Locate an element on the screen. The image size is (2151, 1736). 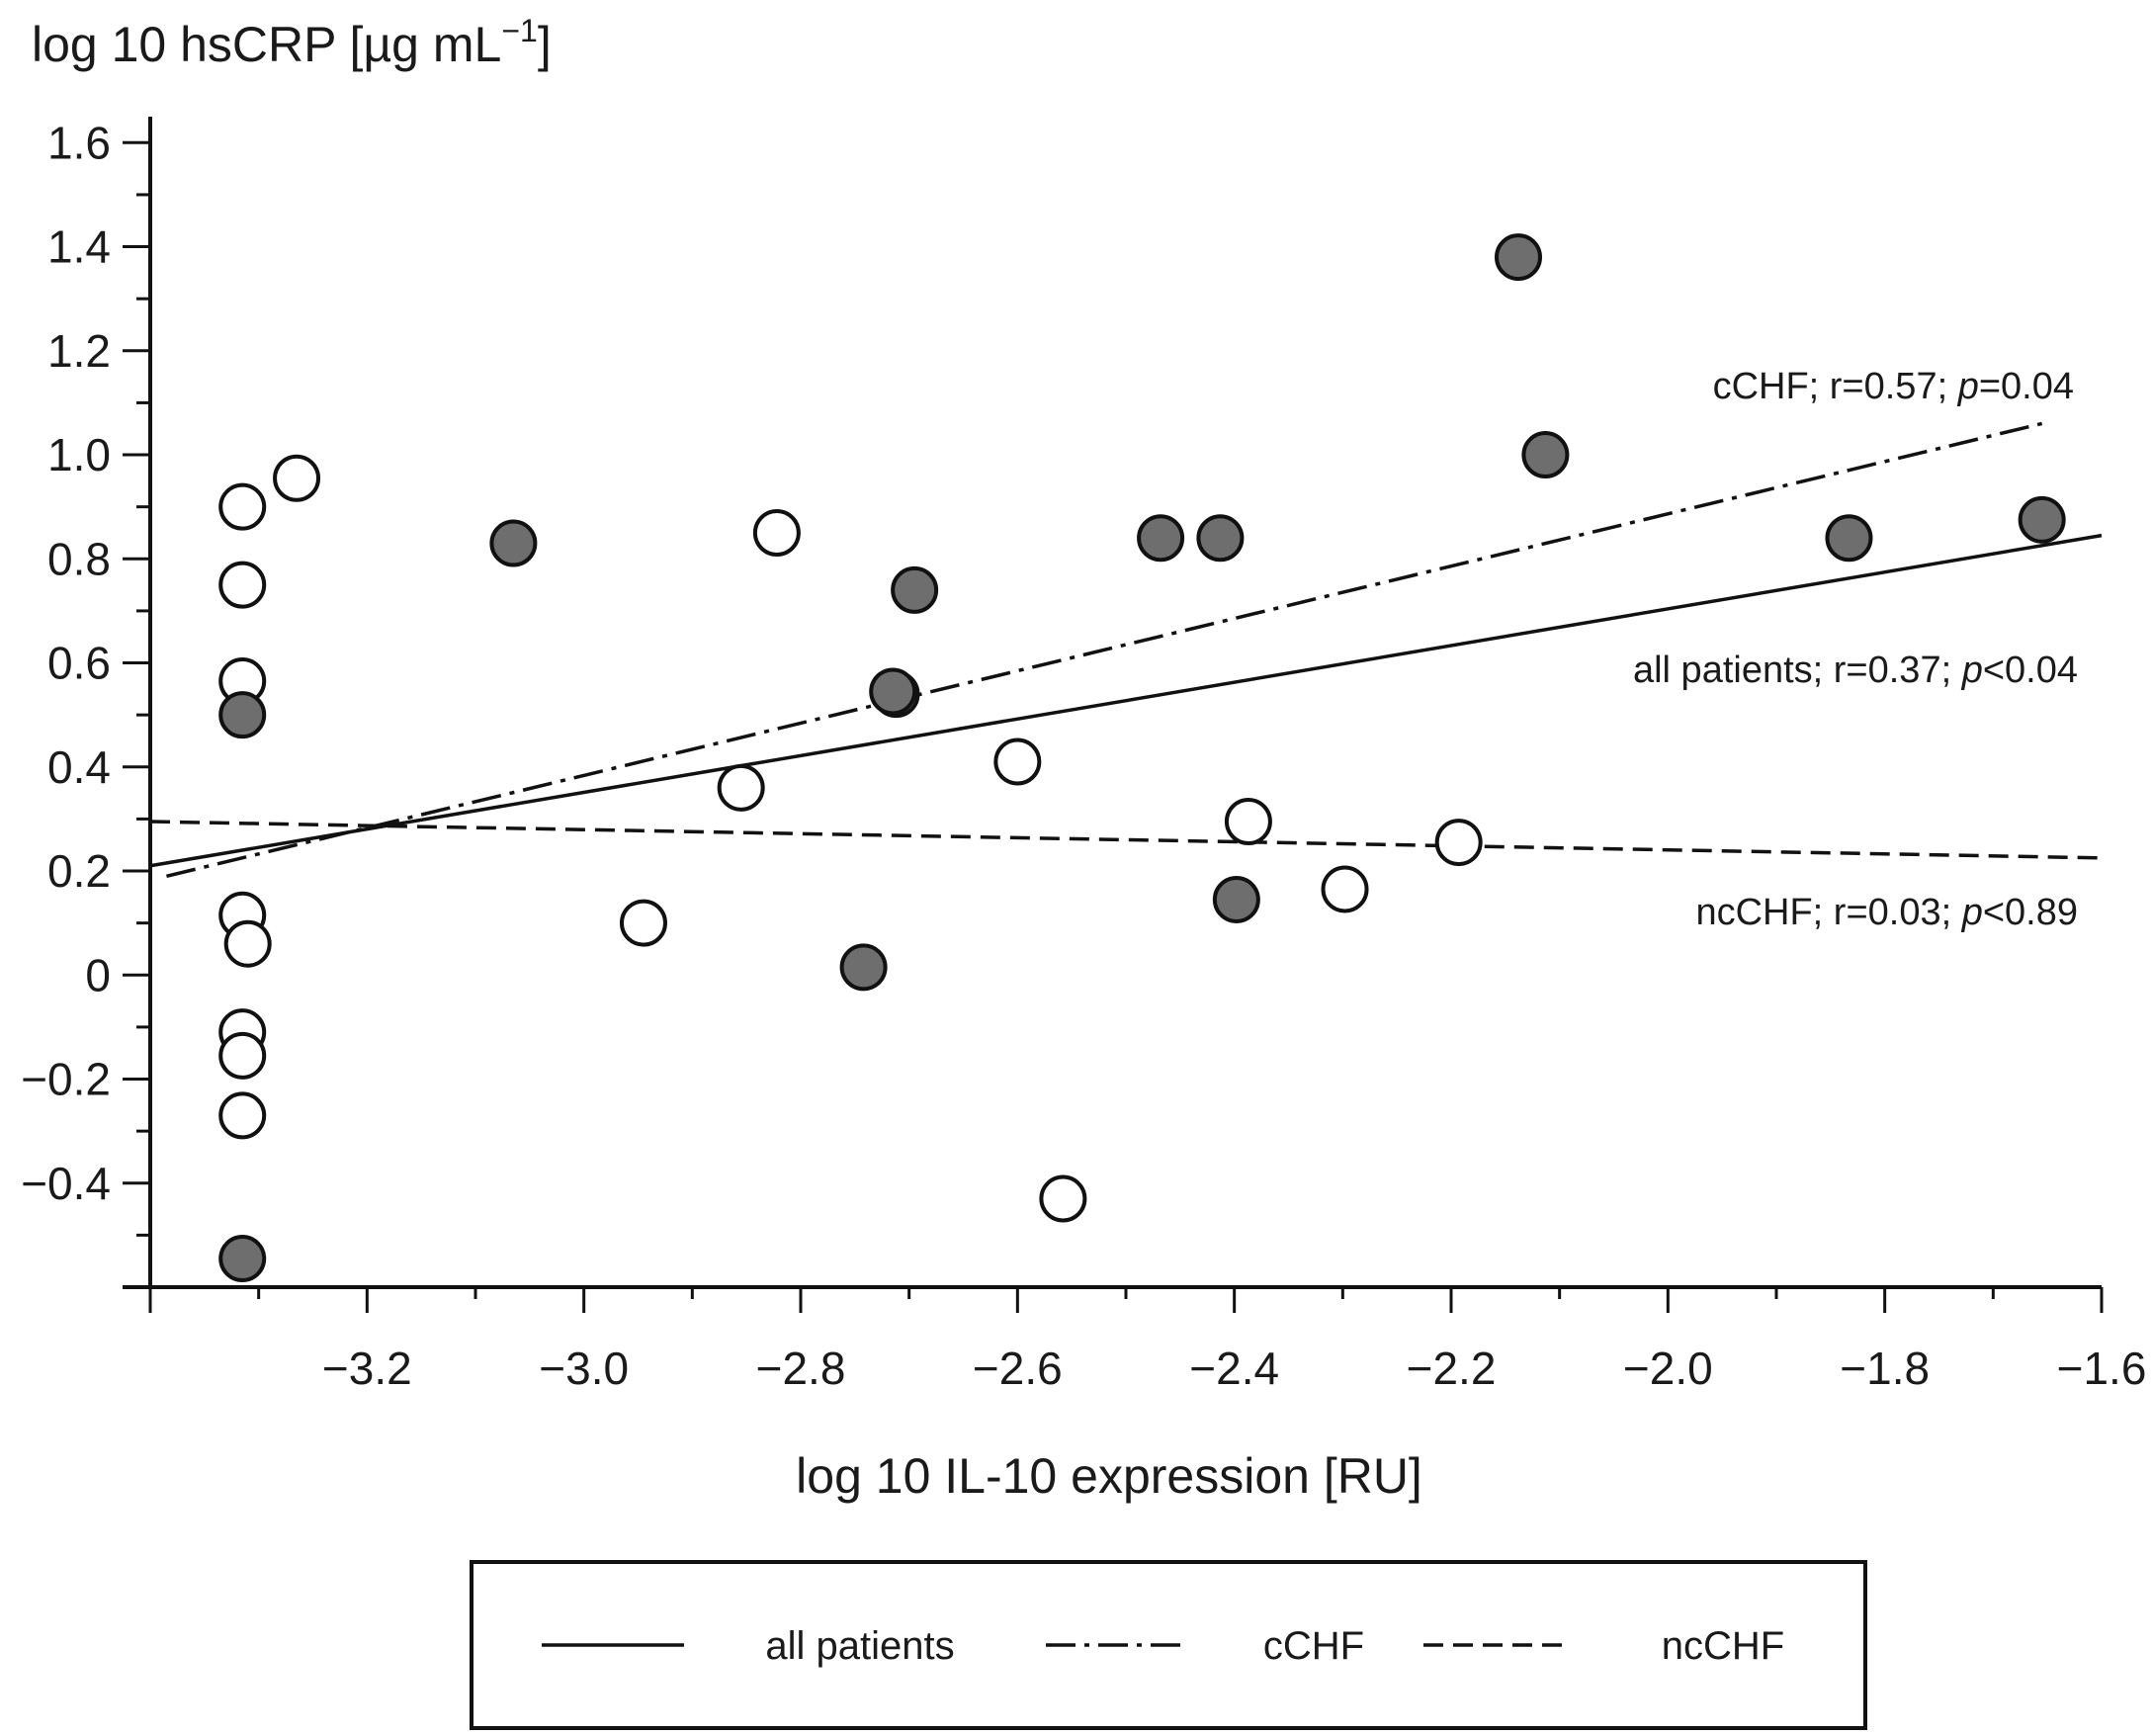
y-tick-label: 1.4 is located at coordinates (79, 247).